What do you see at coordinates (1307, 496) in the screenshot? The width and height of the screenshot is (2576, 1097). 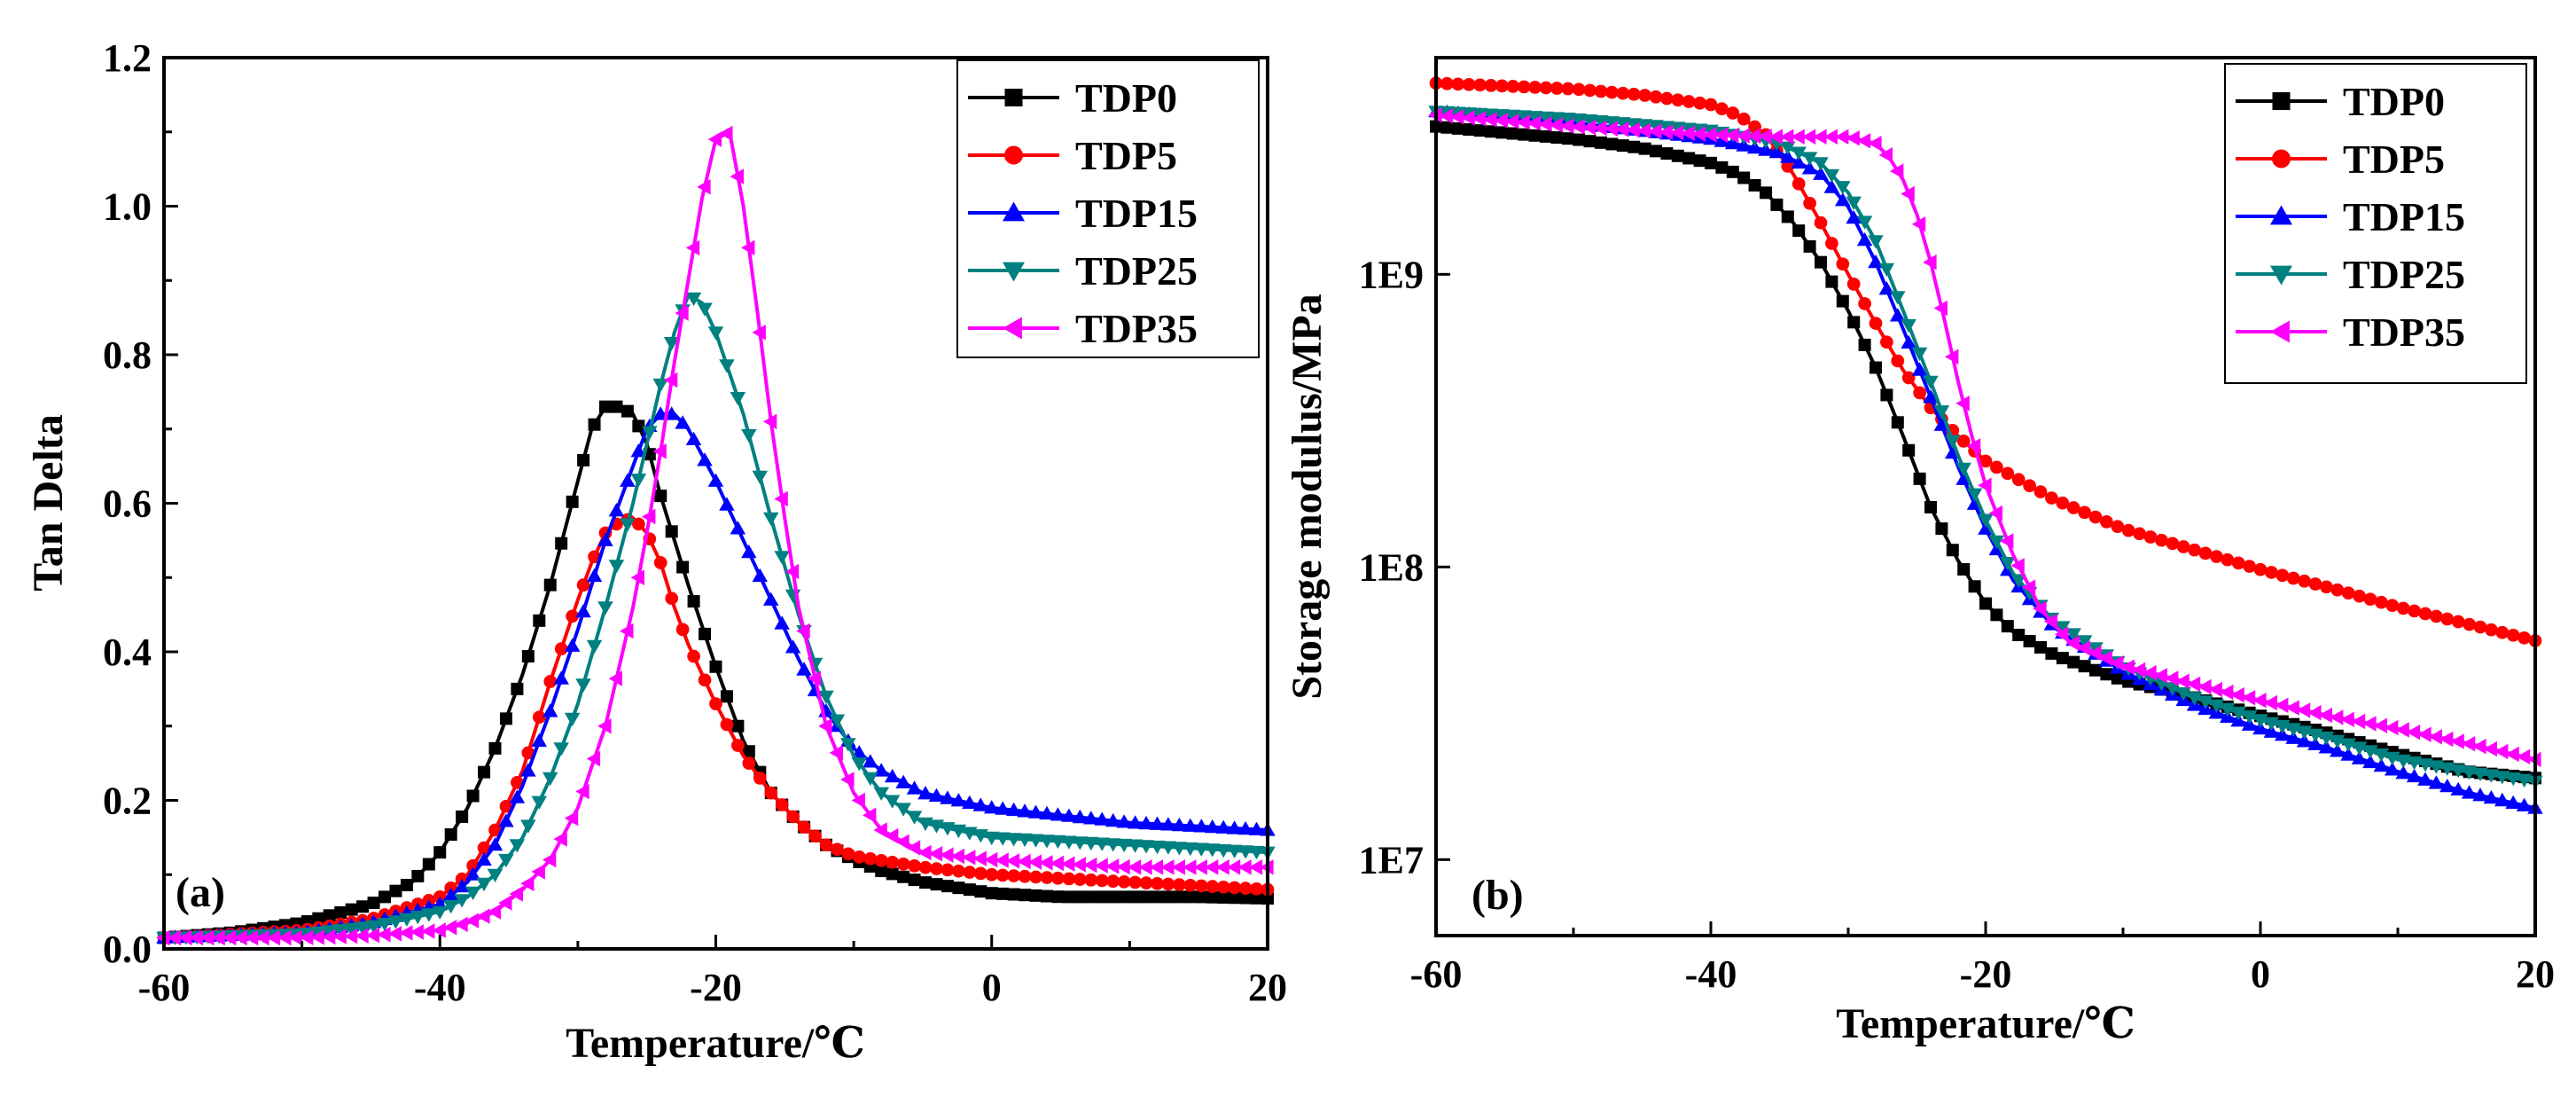 I see `panel-b-y-axis-label: Storage modulus/MPa` at bounding box center [1307, 496].